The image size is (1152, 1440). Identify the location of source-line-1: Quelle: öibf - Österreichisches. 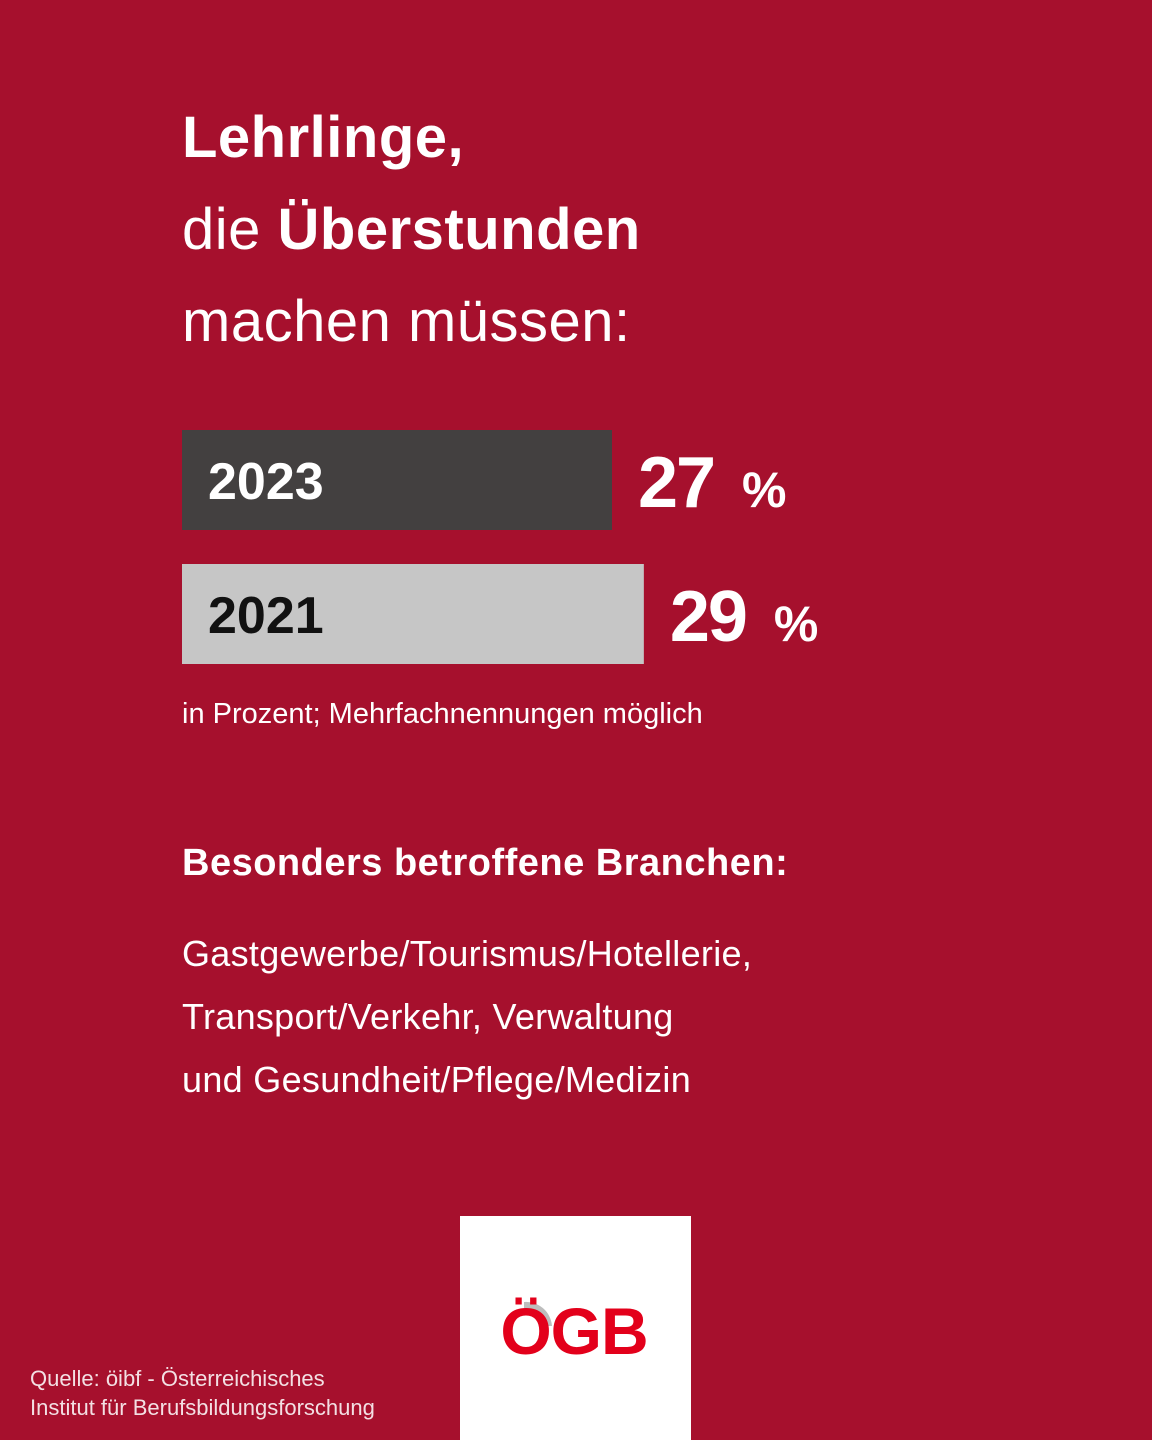
(177, 1378).